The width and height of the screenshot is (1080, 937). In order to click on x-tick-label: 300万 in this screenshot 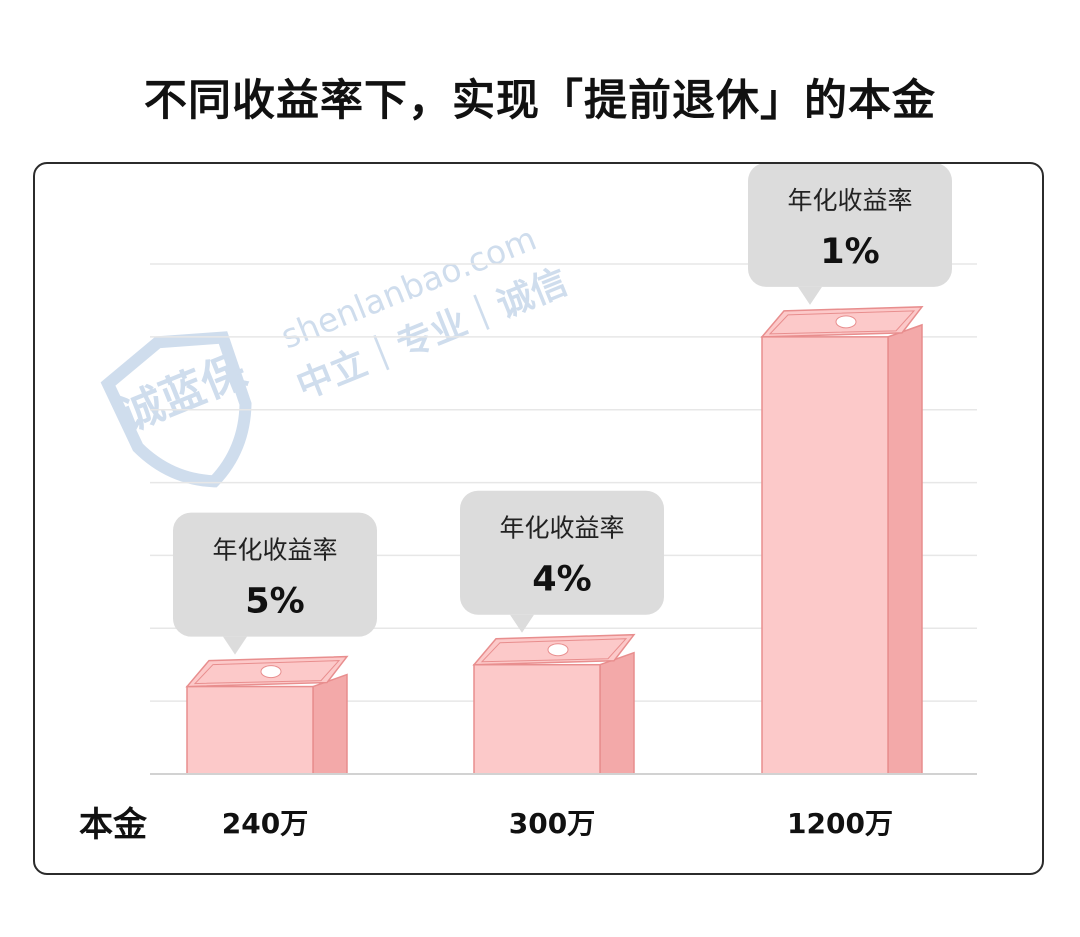, I will do `click(552, 823)`.